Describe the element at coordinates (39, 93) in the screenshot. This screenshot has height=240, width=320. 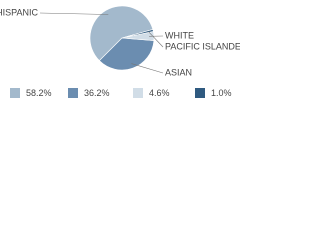
I see `legend-value: 58.2%` at that location.